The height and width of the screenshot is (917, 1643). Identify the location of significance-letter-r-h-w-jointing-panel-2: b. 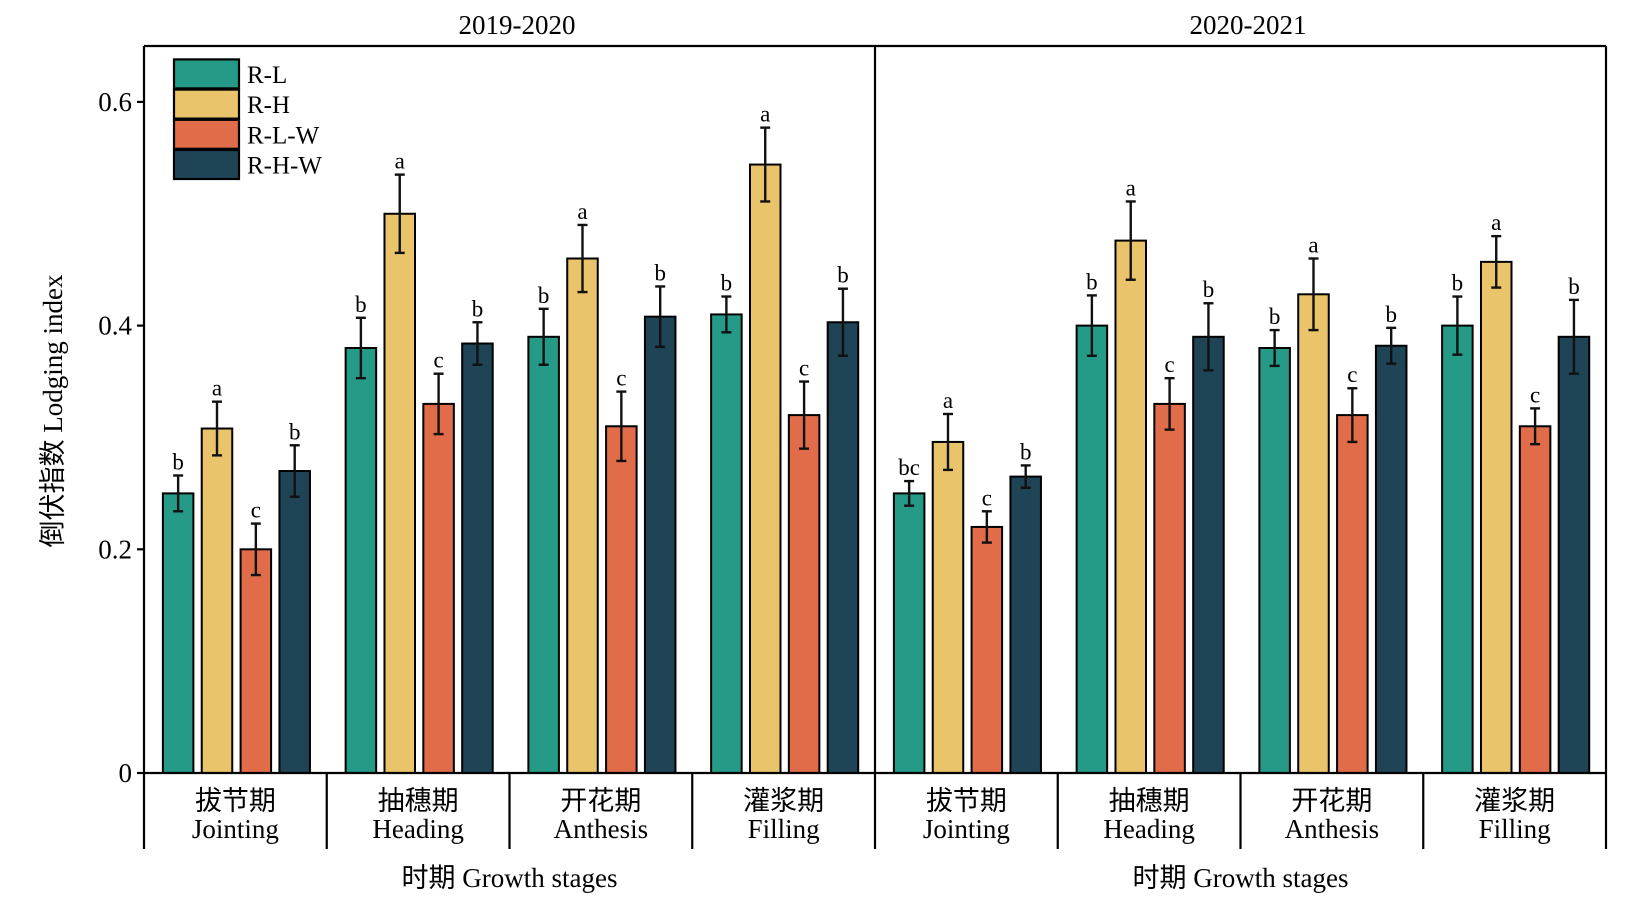
(1026, 451).